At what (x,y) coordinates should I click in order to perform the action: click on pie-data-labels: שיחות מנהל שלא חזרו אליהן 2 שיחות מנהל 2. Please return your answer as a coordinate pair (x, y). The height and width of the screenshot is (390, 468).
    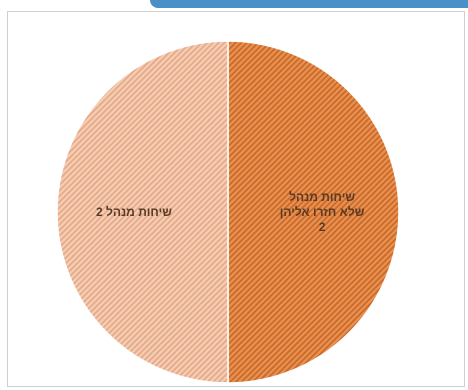
    Looking at the image, I should click on (230, 212).